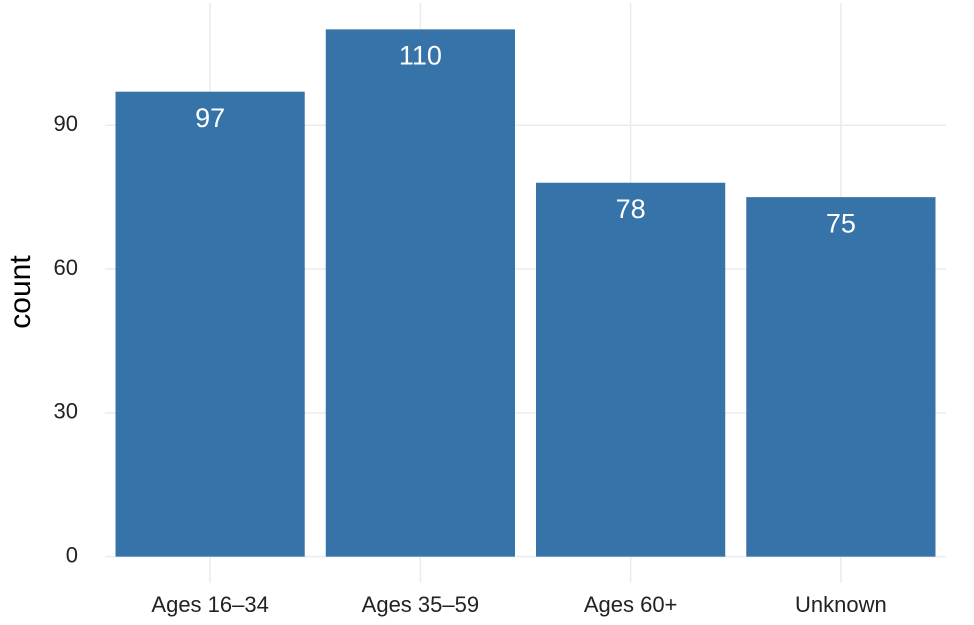 This screenshot has width=974, height=625. What do you see at coordinates (210, 118) in the screenshot?
I see `value-label: 97` at bounding box center [210, 118].